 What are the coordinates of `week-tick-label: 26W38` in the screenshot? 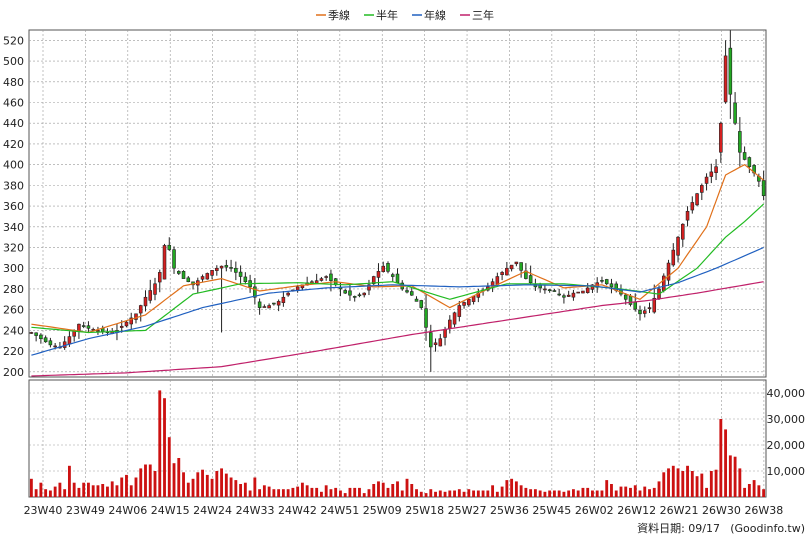 It's located at (763, 510).